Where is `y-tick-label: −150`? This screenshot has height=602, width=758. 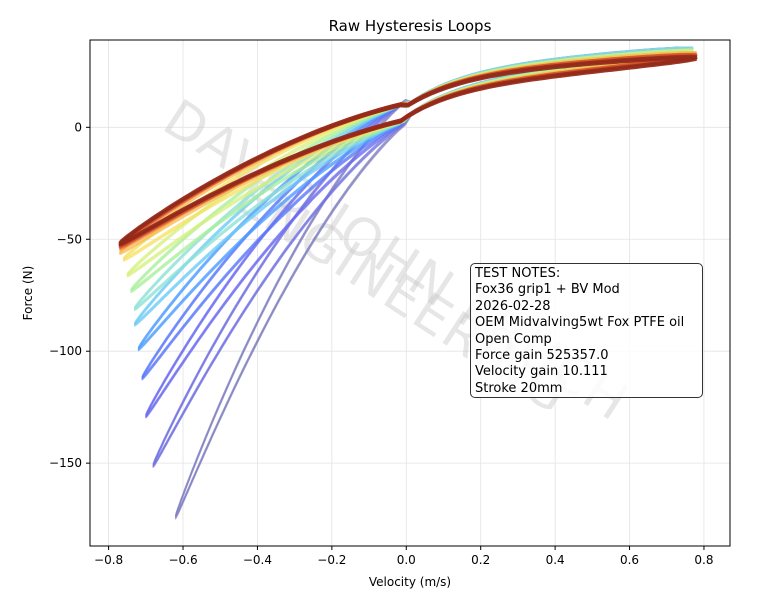 y-tick-label: −150 is located at coordinates (65, 463).